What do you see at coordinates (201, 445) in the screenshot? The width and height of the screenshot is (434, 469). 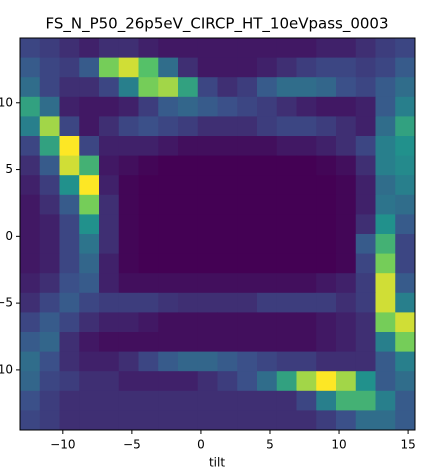 I see `x-tick-label: 0` at bounding box center [201, 445].